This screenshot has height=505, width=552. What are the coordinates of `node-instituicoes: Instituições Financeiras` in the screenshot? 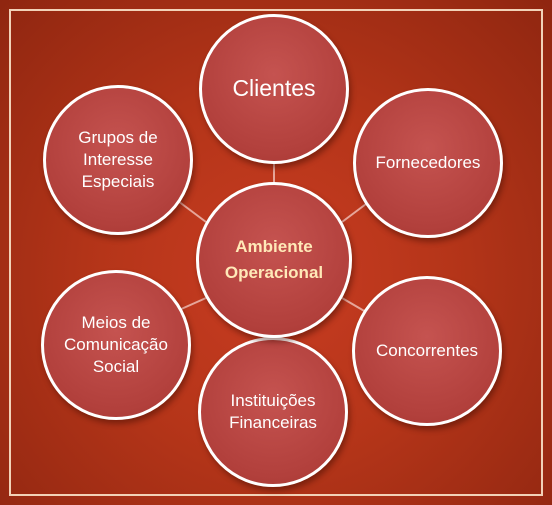 It's located at (273, 412).